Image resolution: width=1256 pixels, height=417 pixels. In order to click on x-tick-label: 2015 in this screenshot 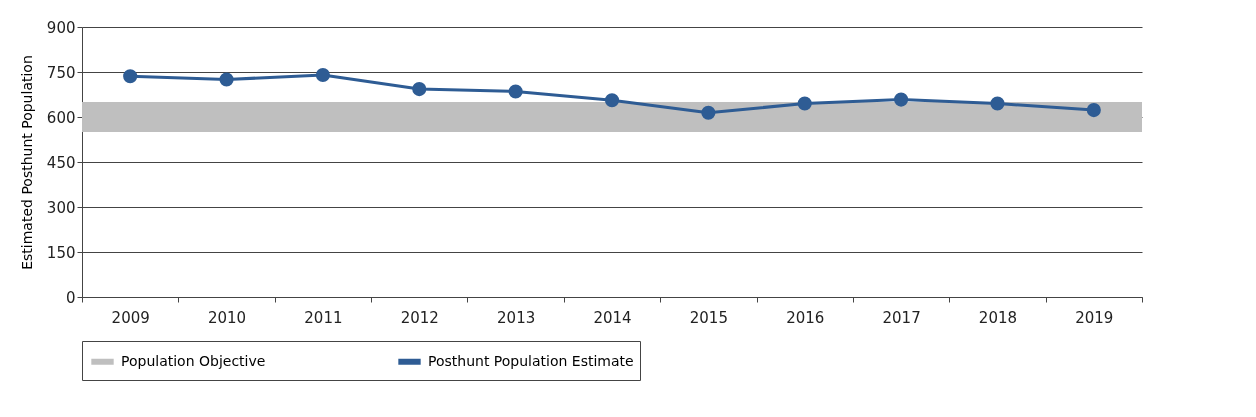, I will do `click(708, 317)`.